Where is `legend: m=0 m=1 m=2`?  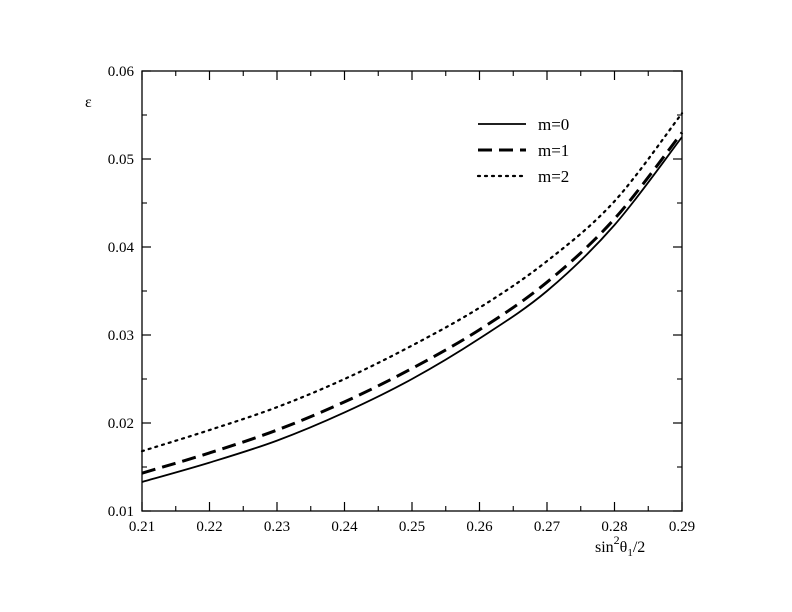
legend: m=0 m=1 m=2 is located at coordinates (522, 150).